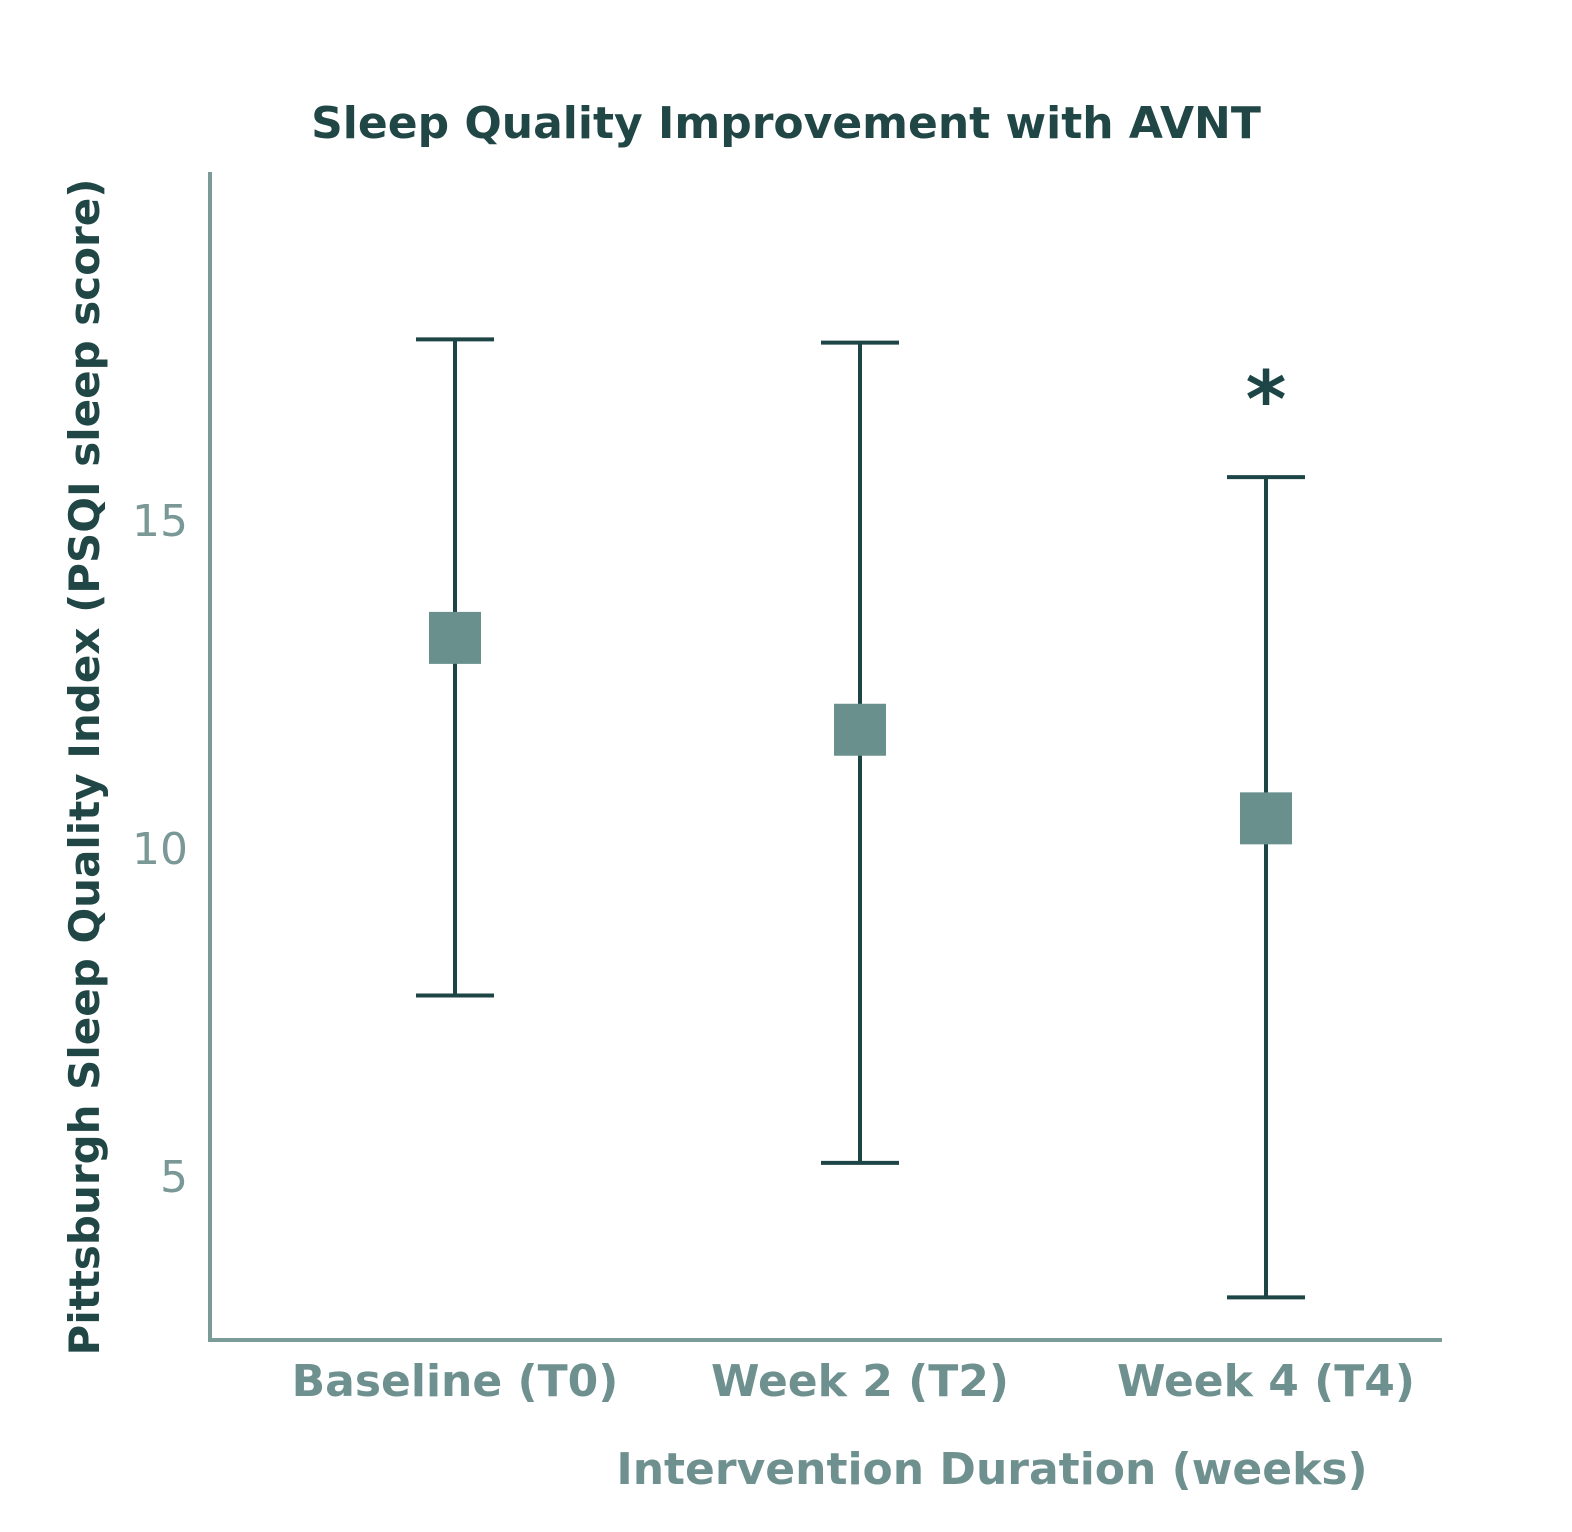 This screenshot has height=1532, width=1572. What do you see at coordinates (1266, 1381) in the screenshot?
I see `x-tick-label-3: Week 4 (T4)` at bounding box center [1266, 1381].